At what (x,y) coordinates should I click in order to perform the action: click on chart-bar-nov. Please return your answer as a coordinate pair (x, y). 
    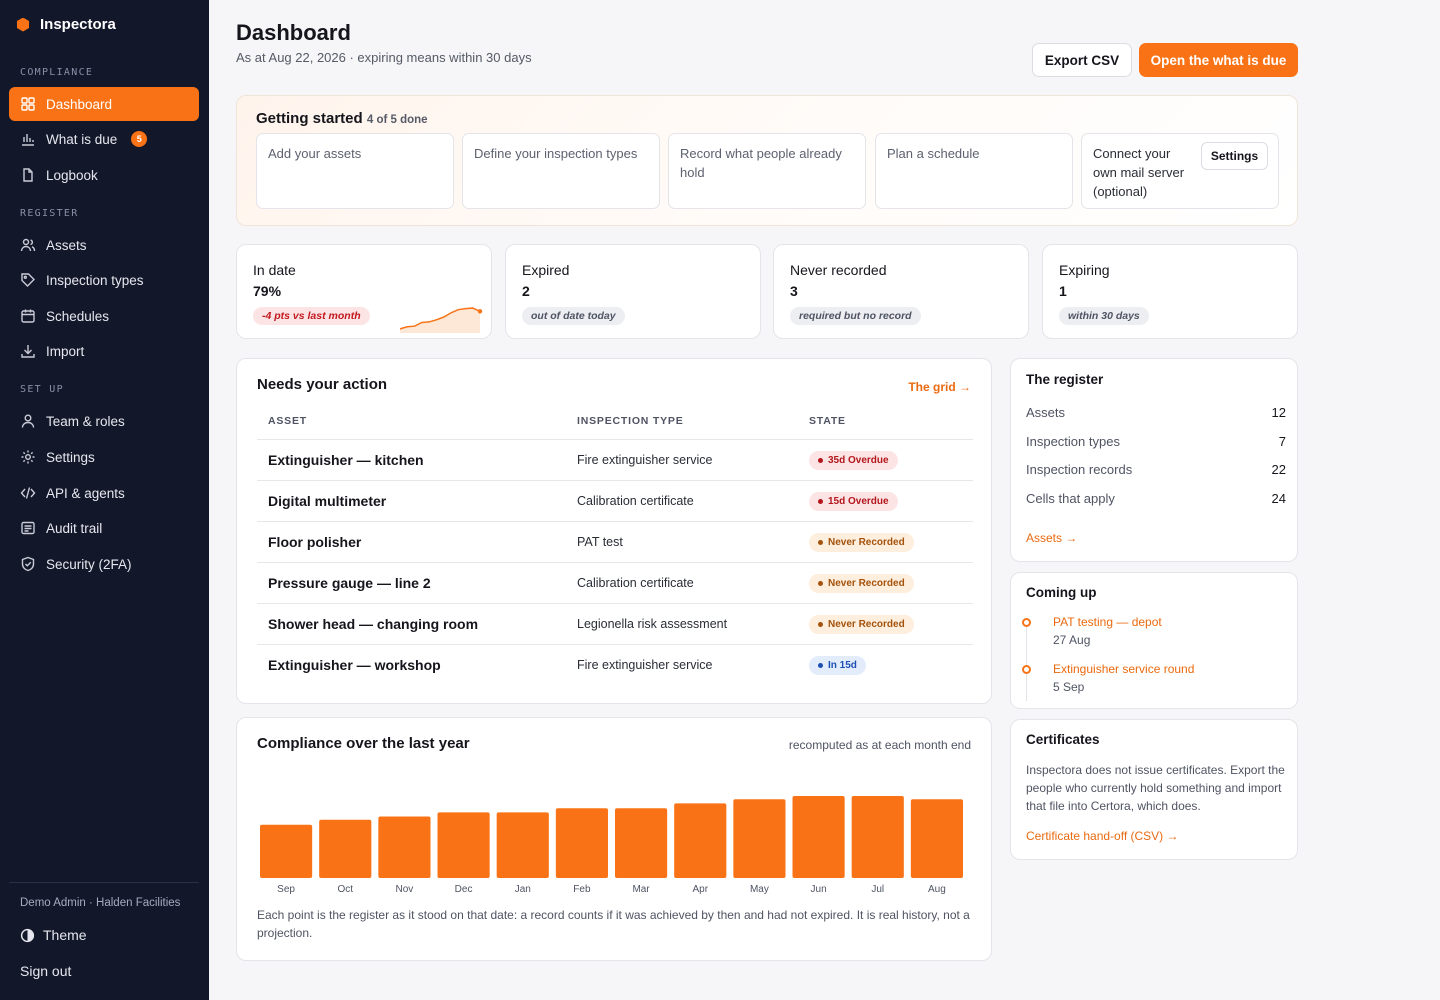
    Looking at the image, I should click on (404, 847).